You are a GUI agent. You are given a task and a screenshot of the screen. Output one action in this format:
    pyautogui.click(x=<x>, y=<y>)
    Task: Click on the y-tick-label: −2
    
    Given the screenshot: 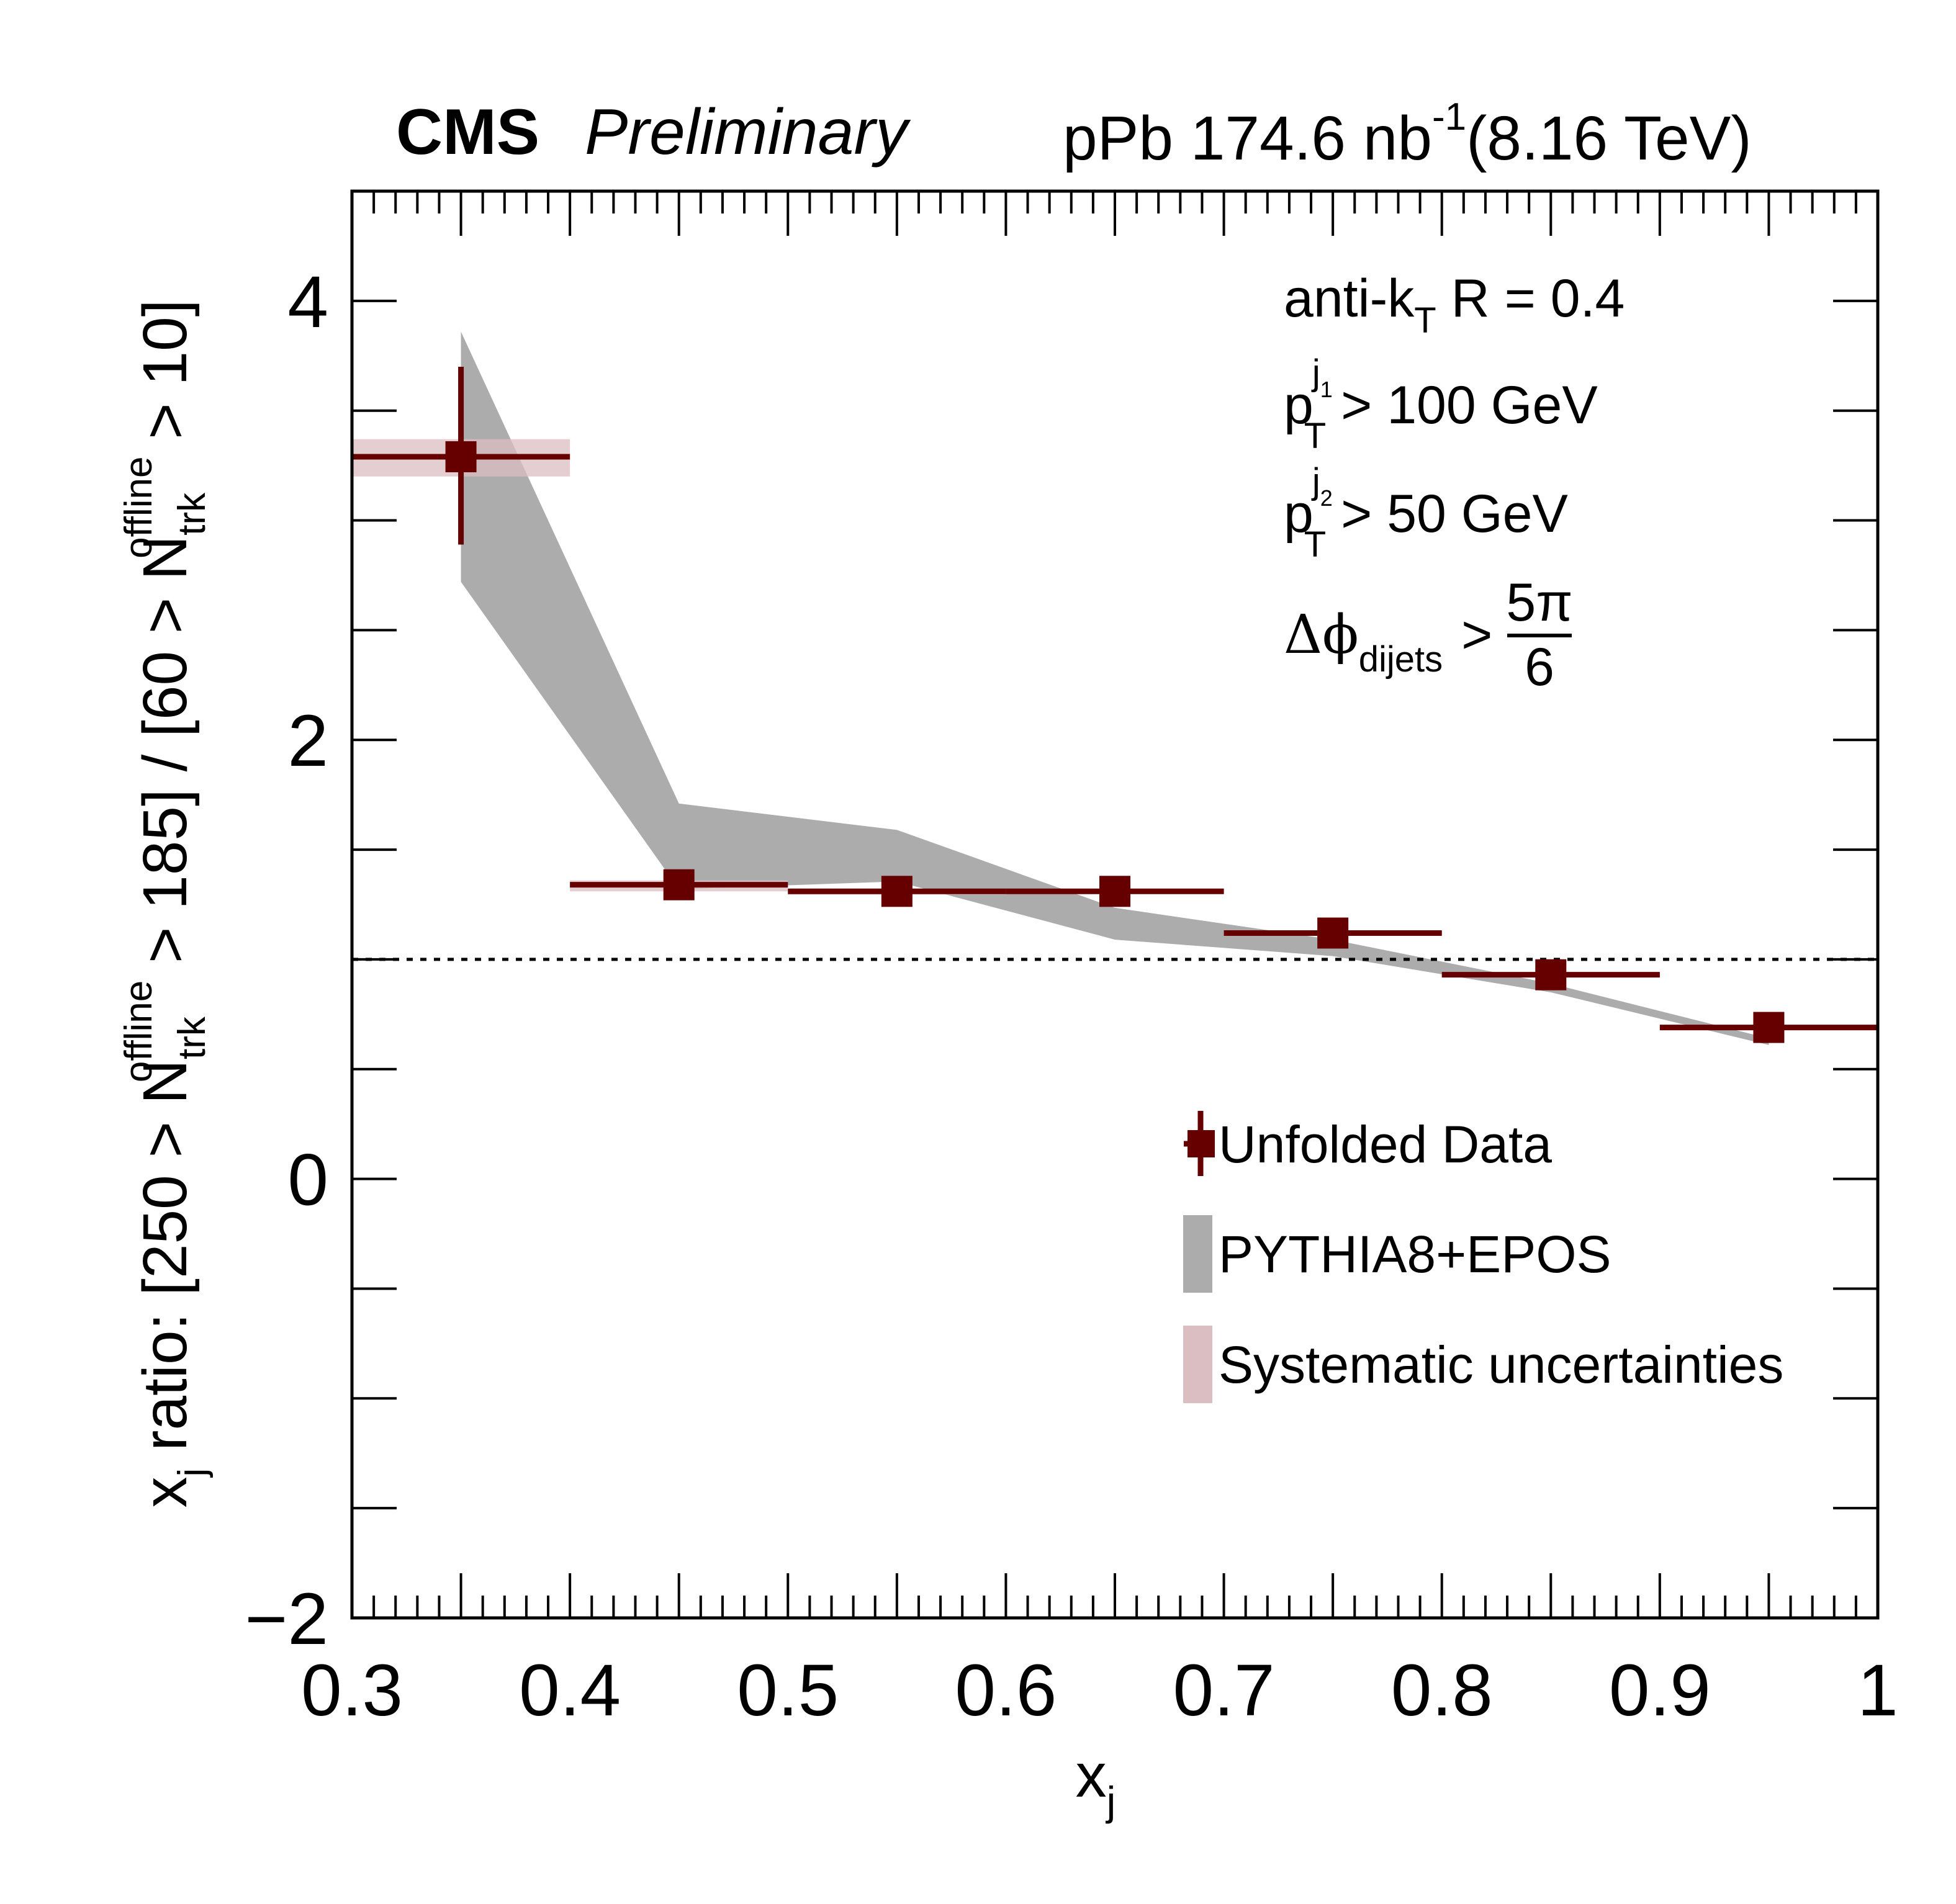 What is the action you would take?
    pyautogui.click(x=286, y=1619)
    